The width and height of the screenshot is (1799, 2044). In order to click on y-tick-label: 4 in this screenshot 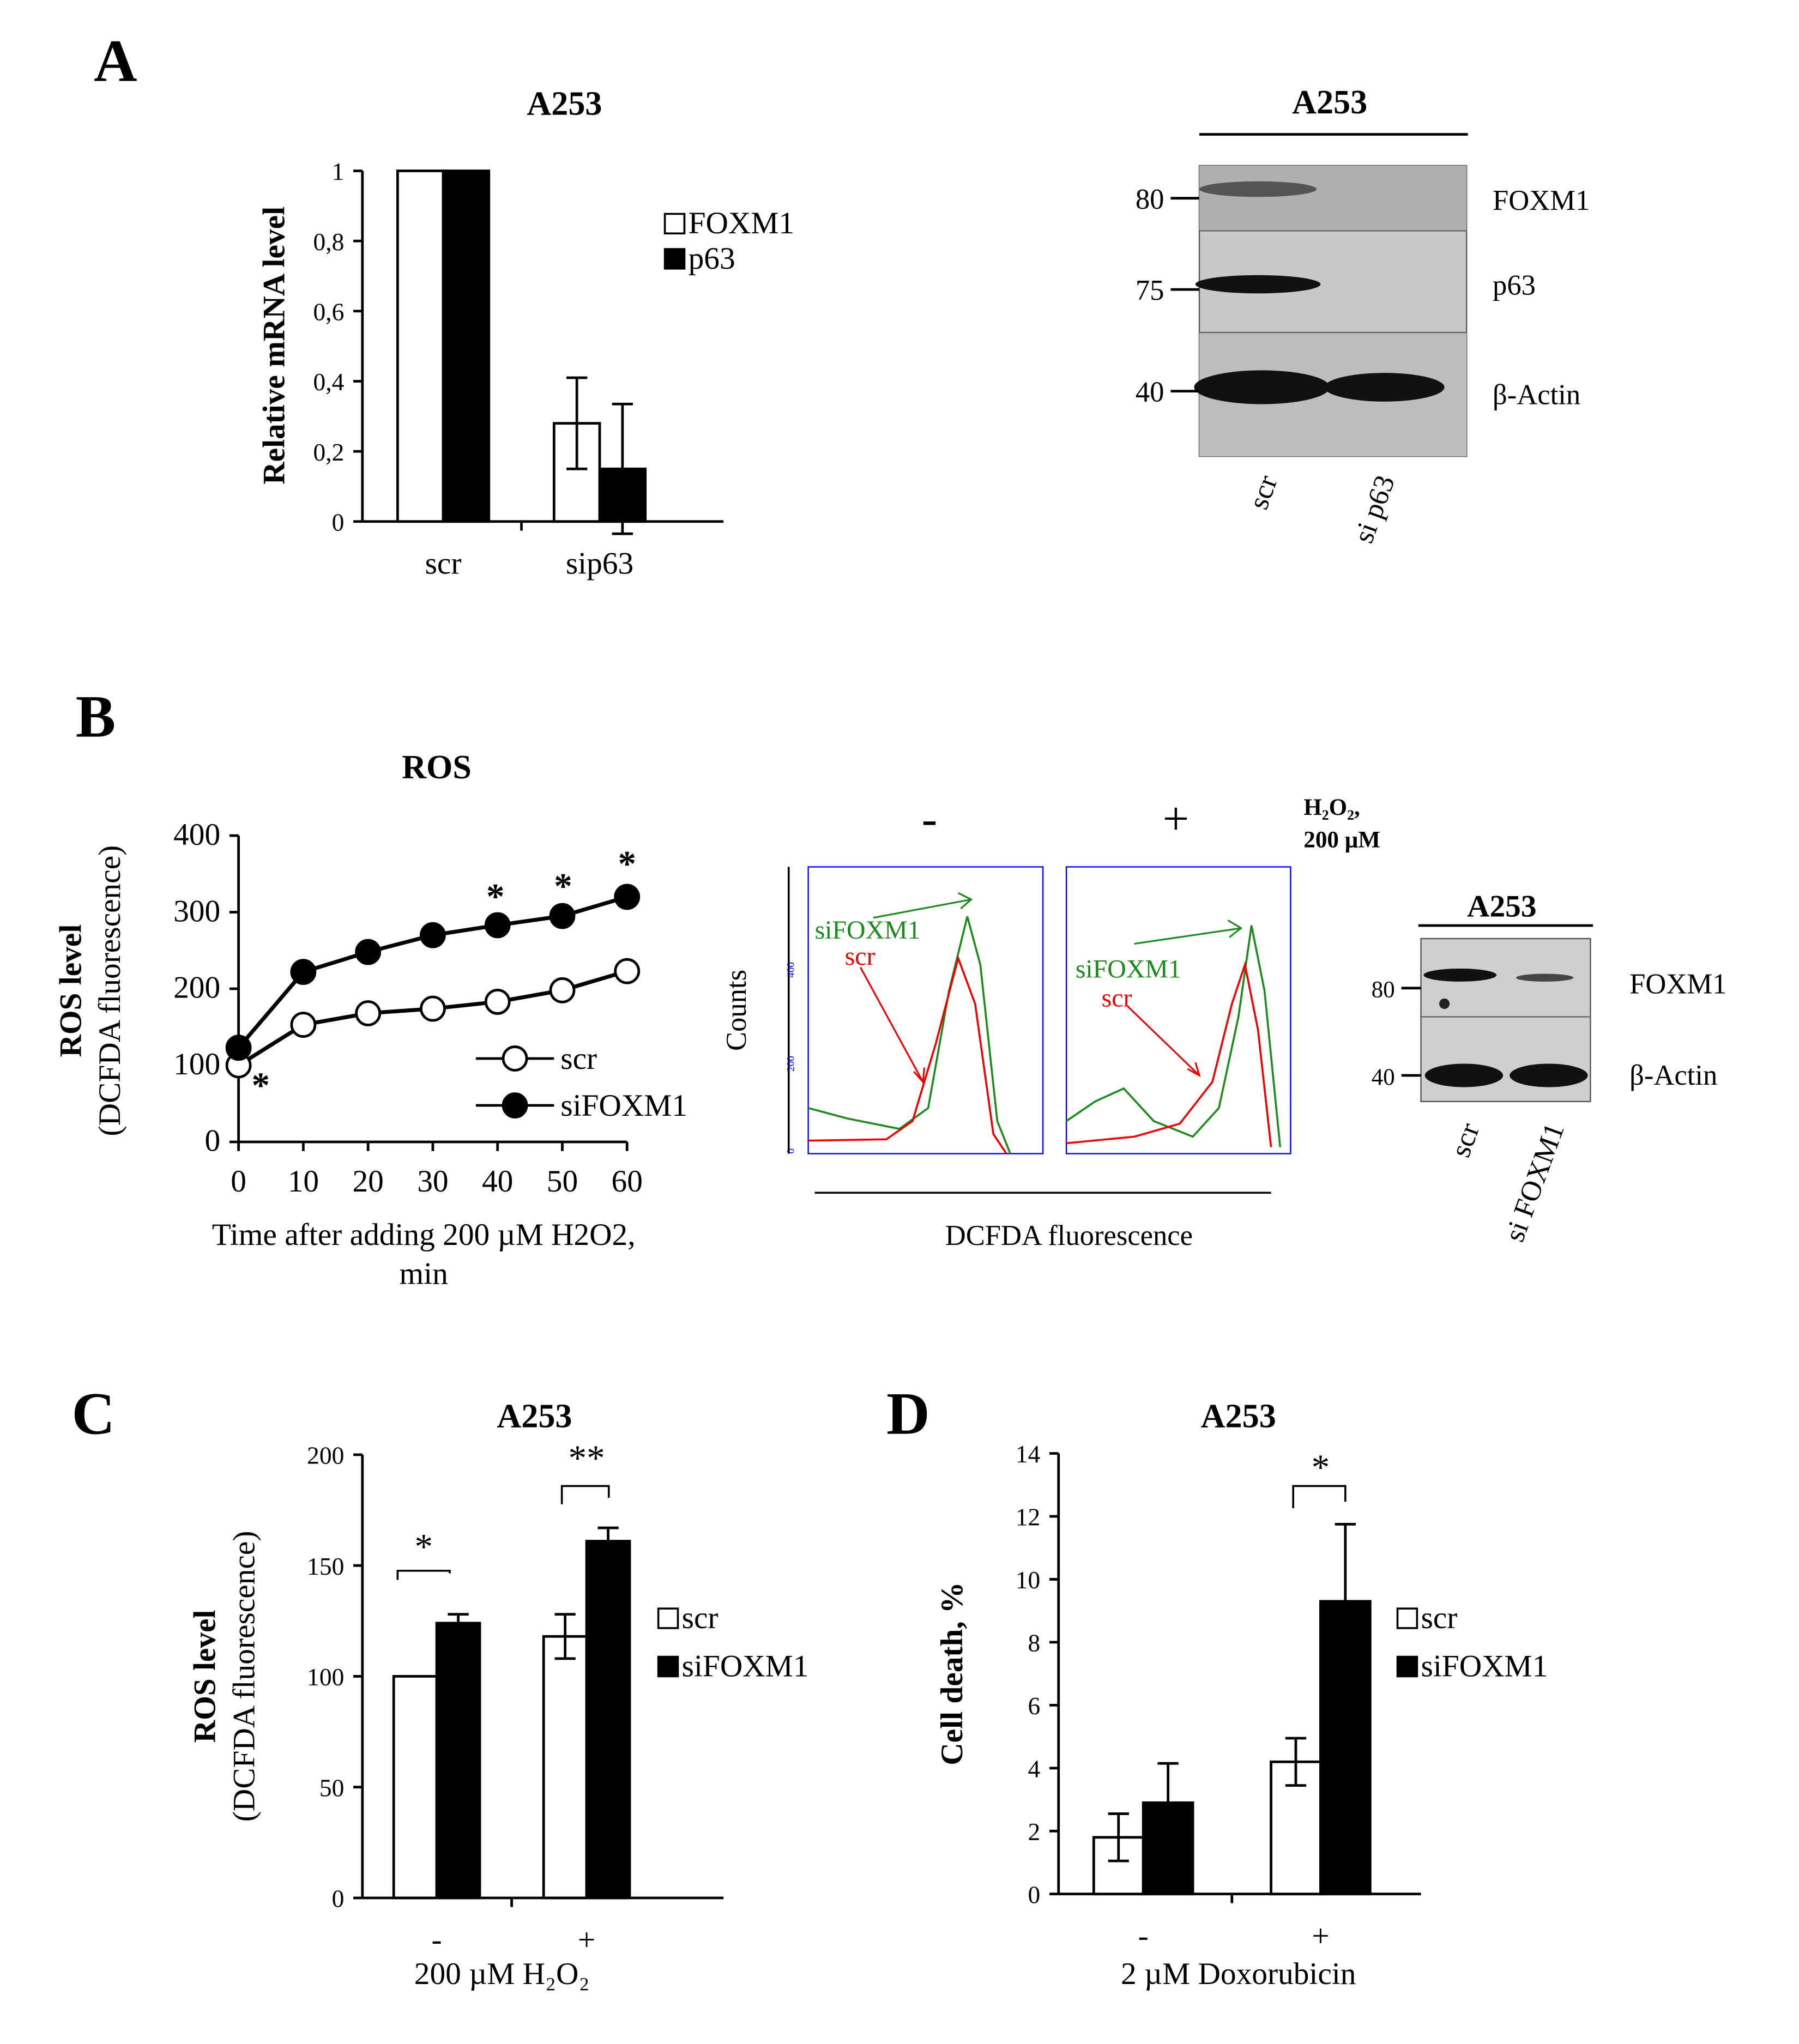, I will do `click(1034, 1770)`.